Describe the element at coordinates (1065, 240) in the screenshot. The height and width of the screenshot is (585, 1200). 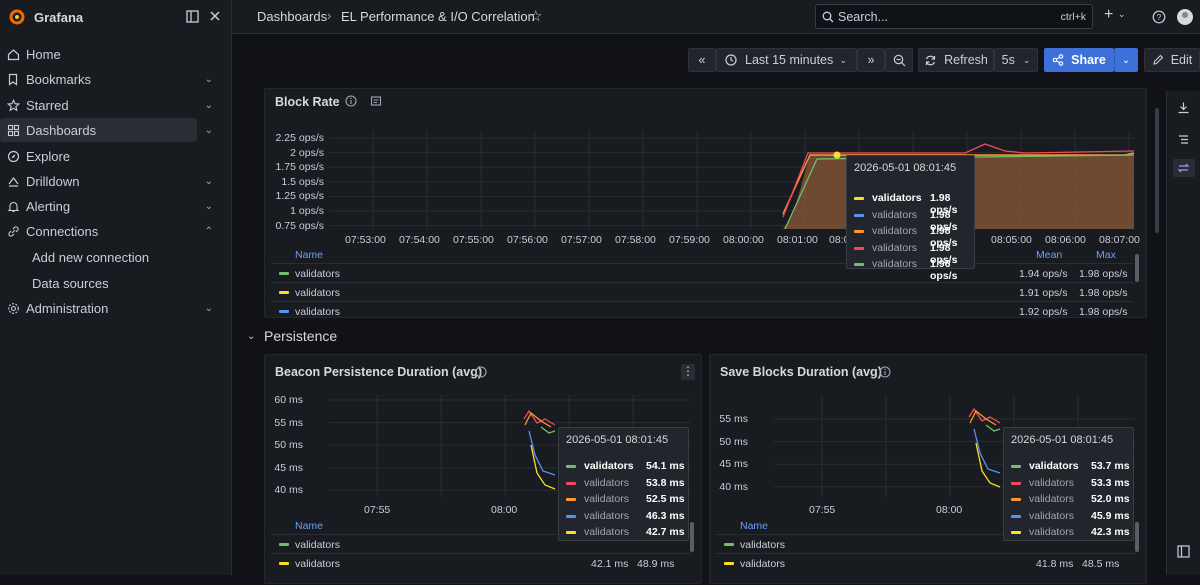
I see `x-axis-tick-label: 08:06:00` at that location.